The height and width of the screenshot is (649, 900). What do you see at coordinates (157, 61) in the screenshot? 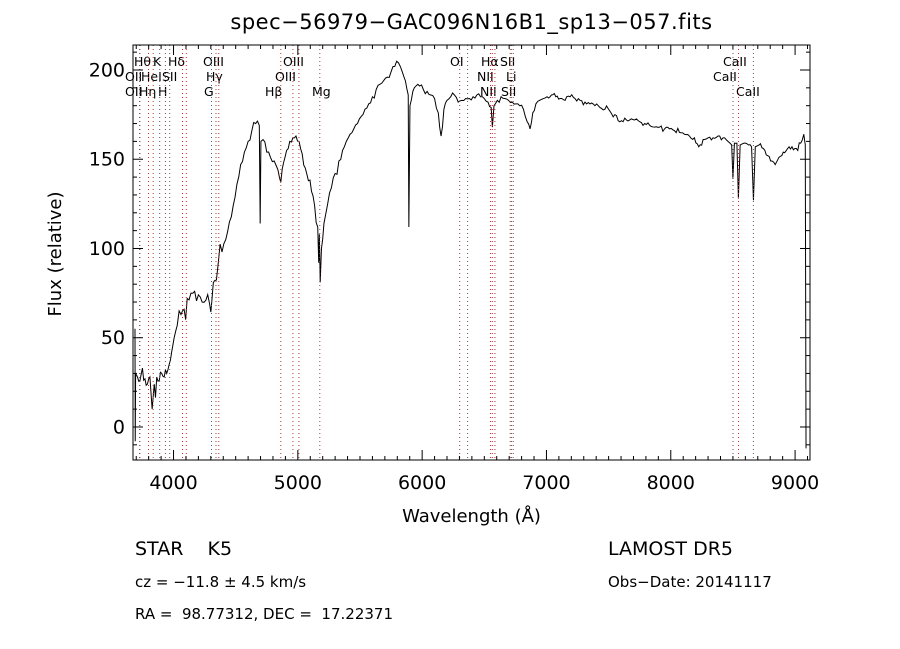
I see `spectral-line-label: K` at bounding box center [157, 61].